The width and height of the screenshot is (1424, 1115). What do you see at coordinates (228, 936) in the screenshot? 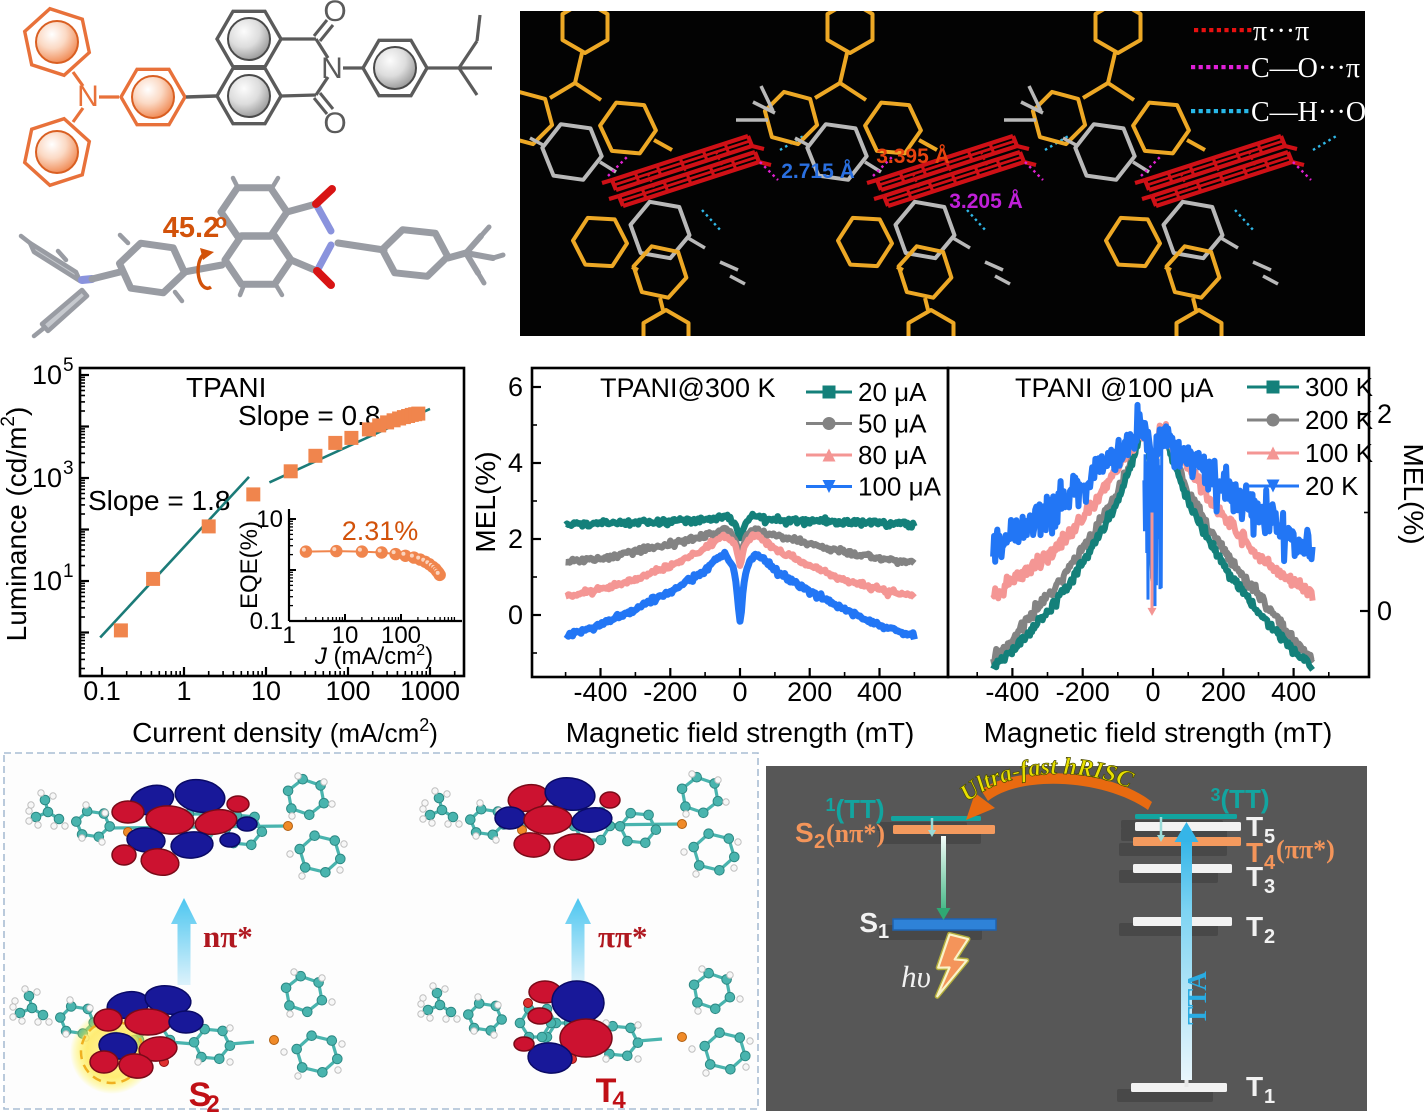
I see `svg-text: nπ*` at bounding box center [228, 936].